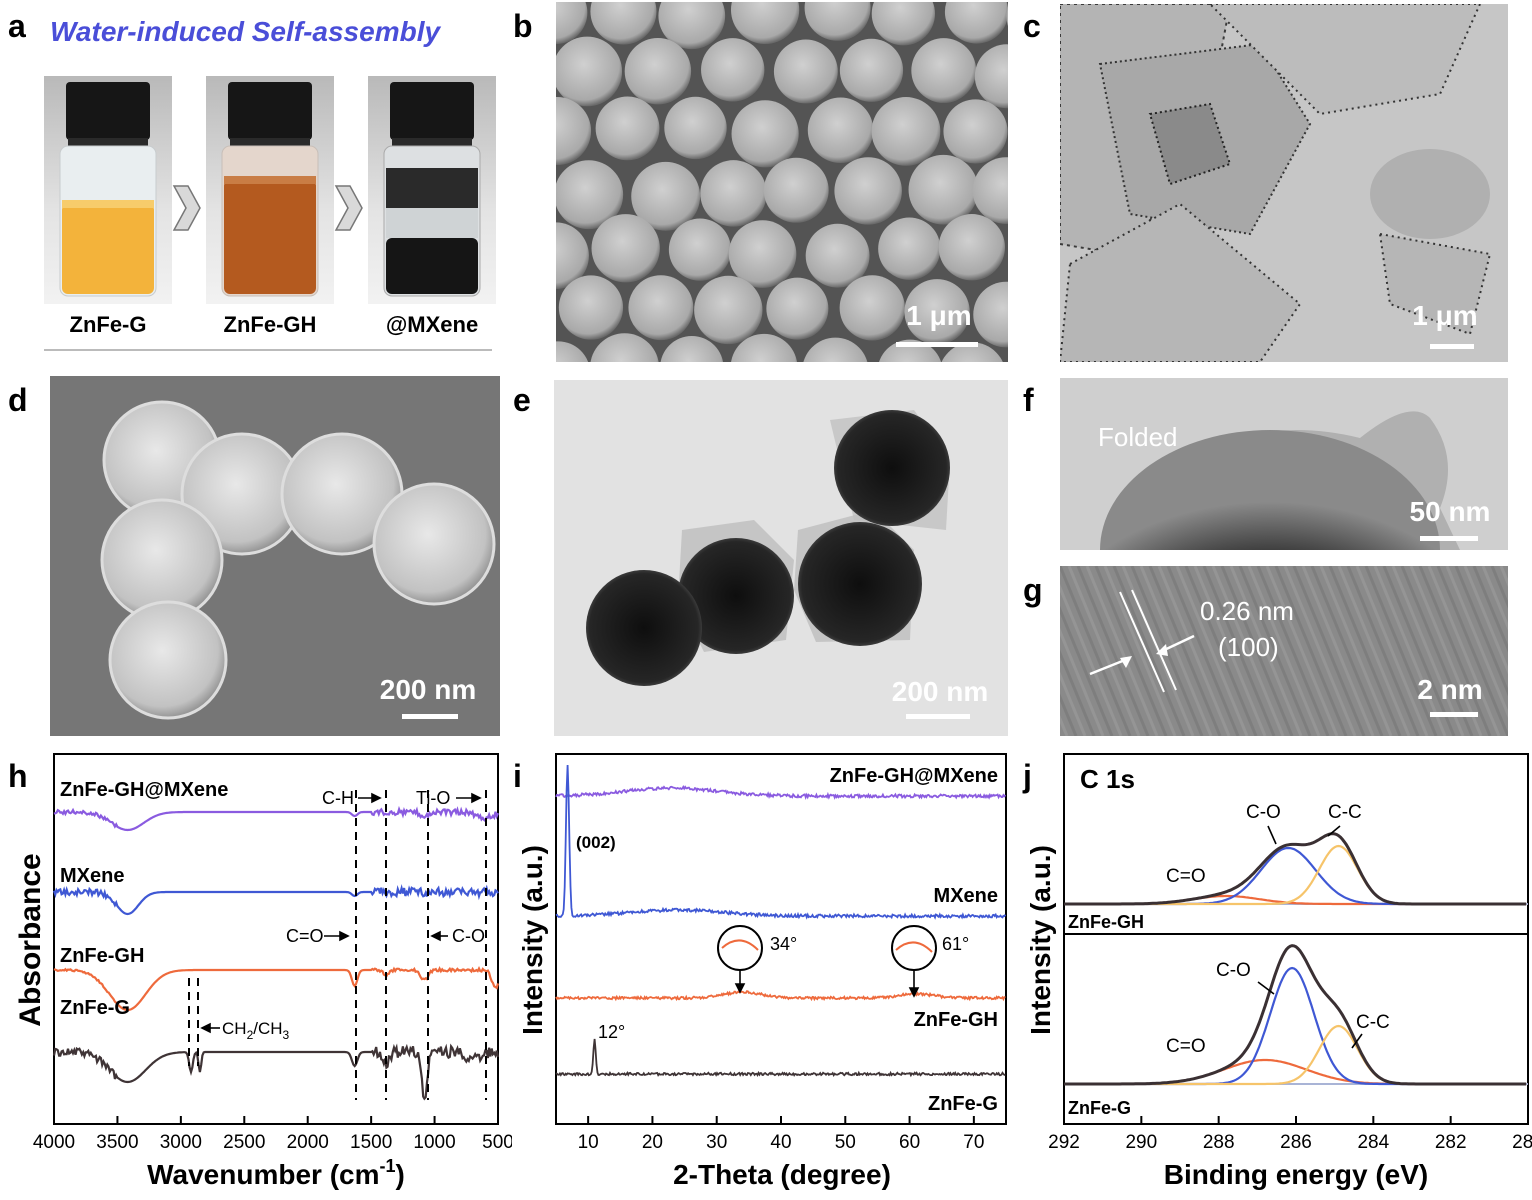  I want to click on ftir-co-annot: C-O, so click(468, 936).